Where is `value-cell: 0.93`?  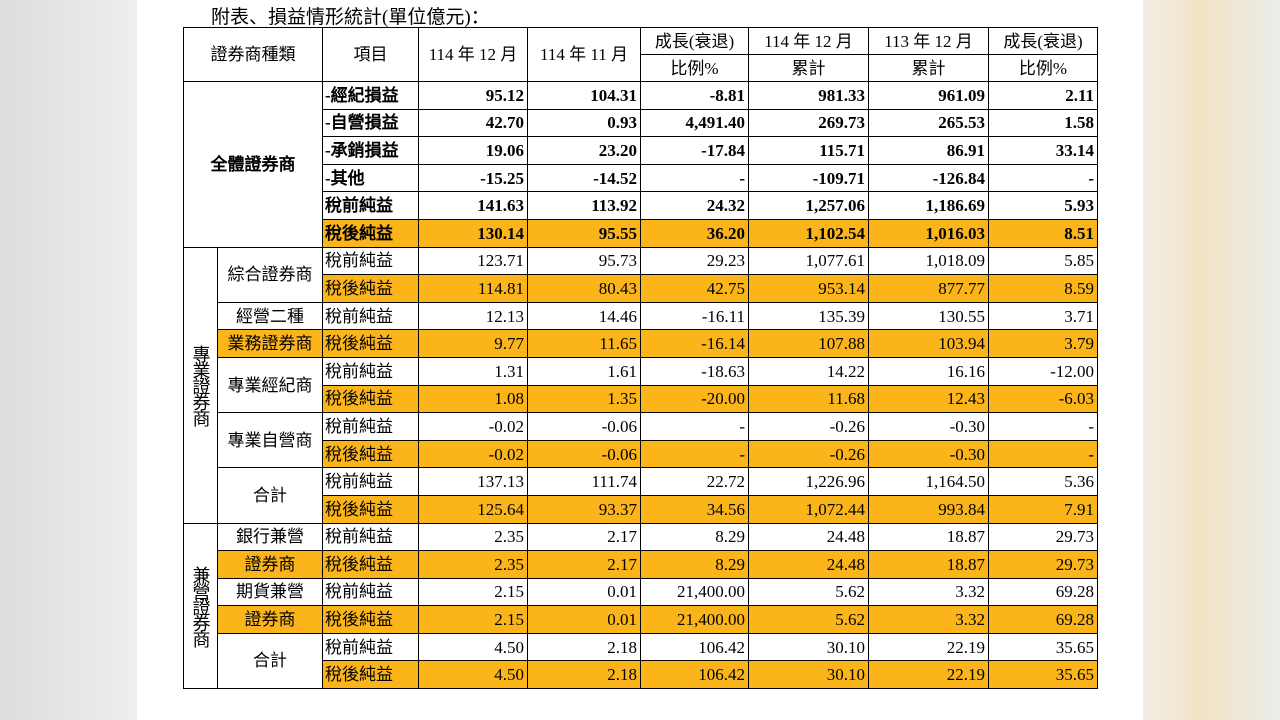 value-cell: 0.93 is located at coordinates (584, 123).